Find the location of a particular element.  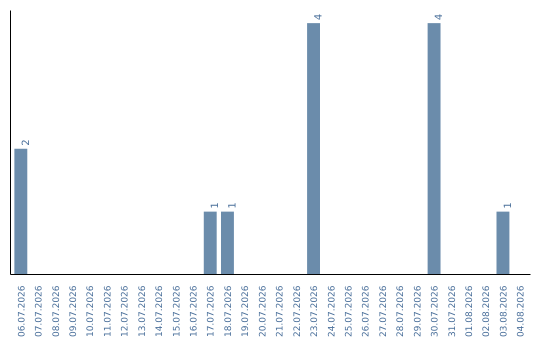

x-tick-label: 11.07.2026 is located at coordinates (108, 311).